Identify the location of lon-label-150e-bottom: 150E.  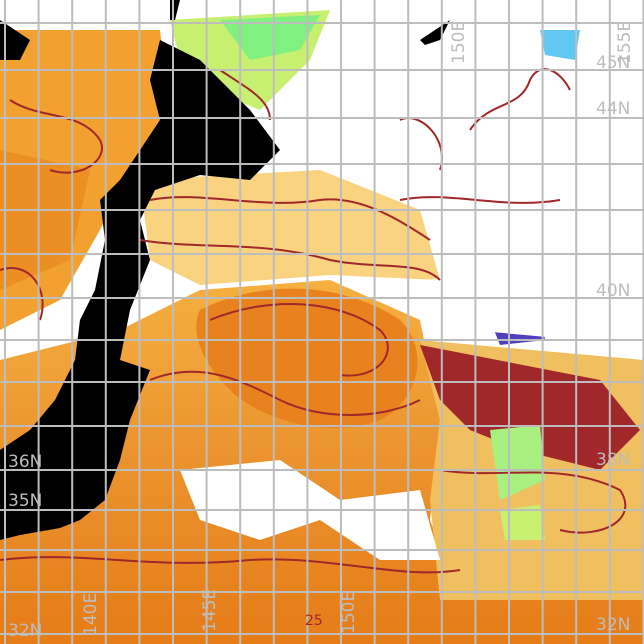
(349, 612).